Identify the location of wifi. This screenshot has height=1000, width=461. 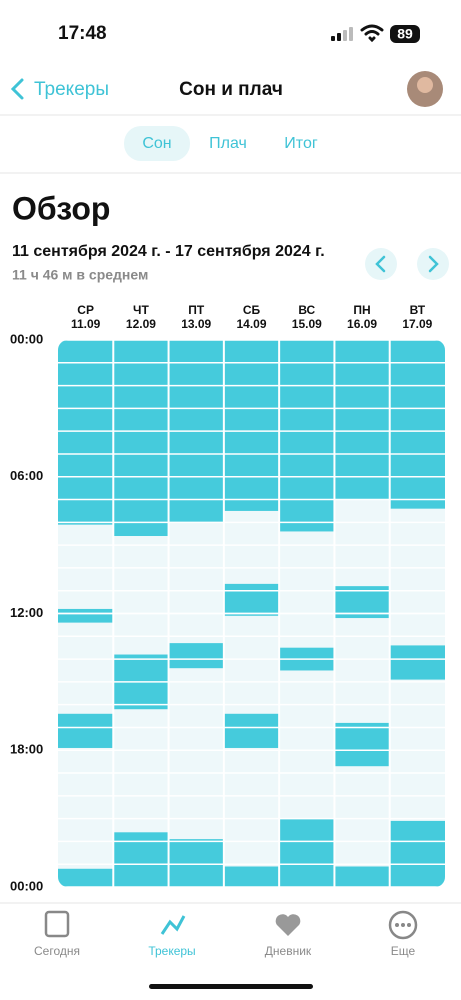
(372, 33).